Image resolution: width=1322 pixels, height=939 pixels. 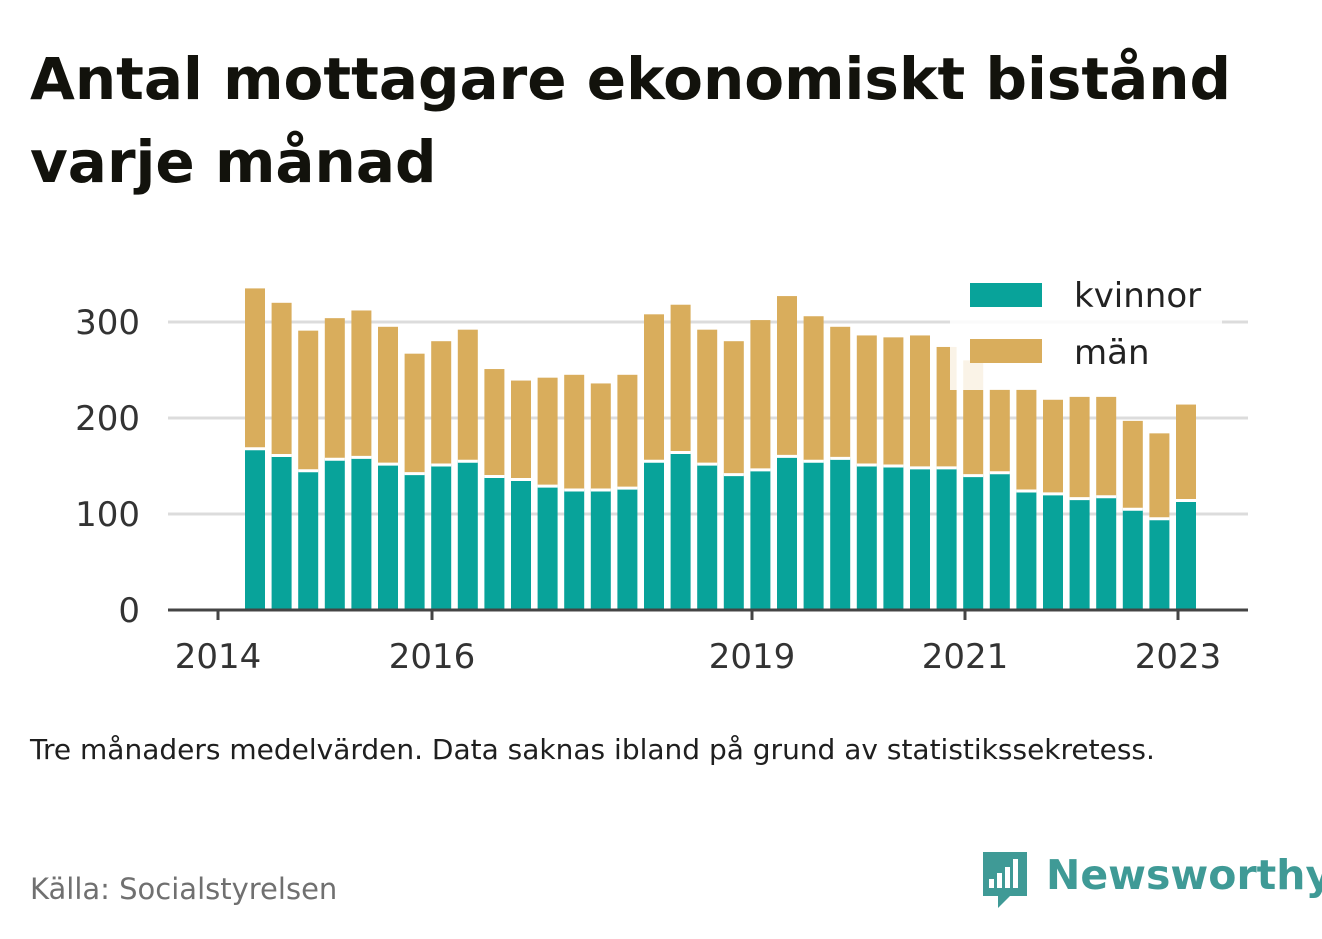 What do you see at coordinates (752, 657) in the screenshot?
I see `x-tick-label: 2019` at bounding box center [752, 657].